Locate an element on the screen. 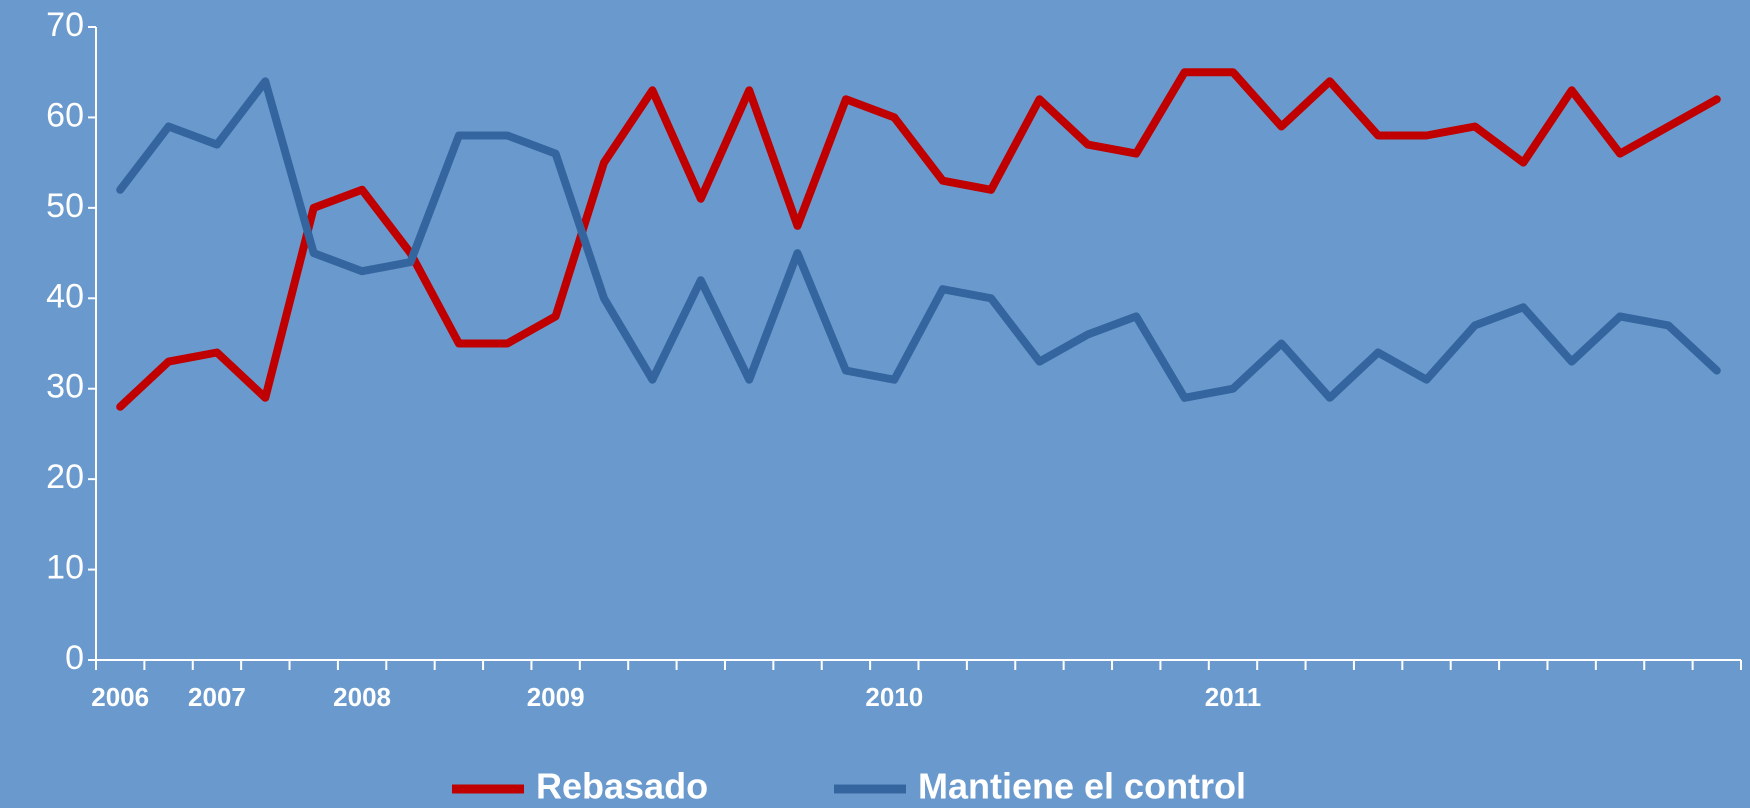 Image resolution: width=1750 pixels, height=808 pixels. x-tick-label: 2008 is located at coordinates (362, 697).